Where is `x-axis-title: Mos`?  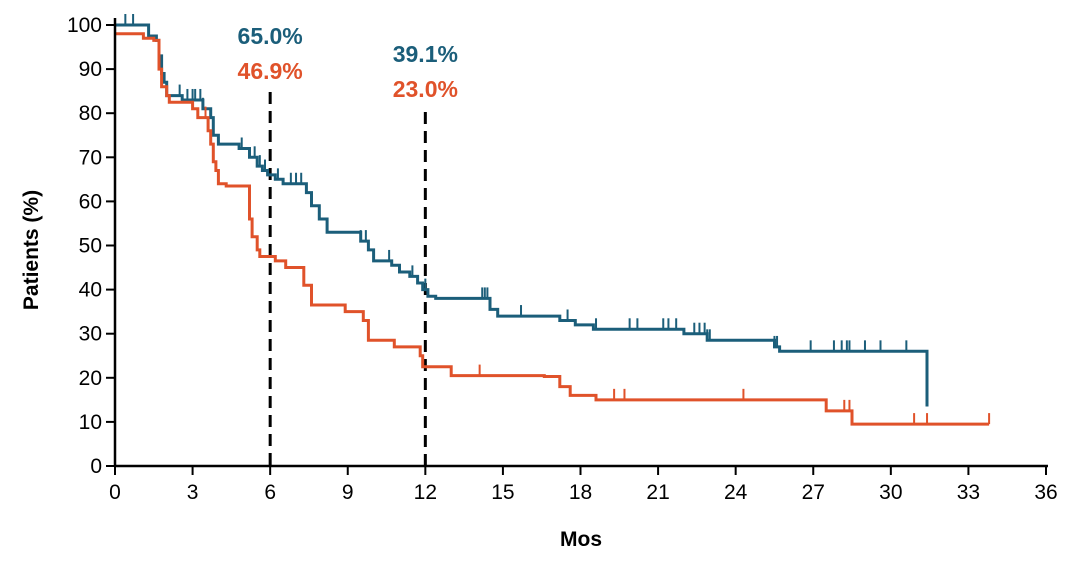
x-axis-title: Mos is located at coordinates (581, 539).